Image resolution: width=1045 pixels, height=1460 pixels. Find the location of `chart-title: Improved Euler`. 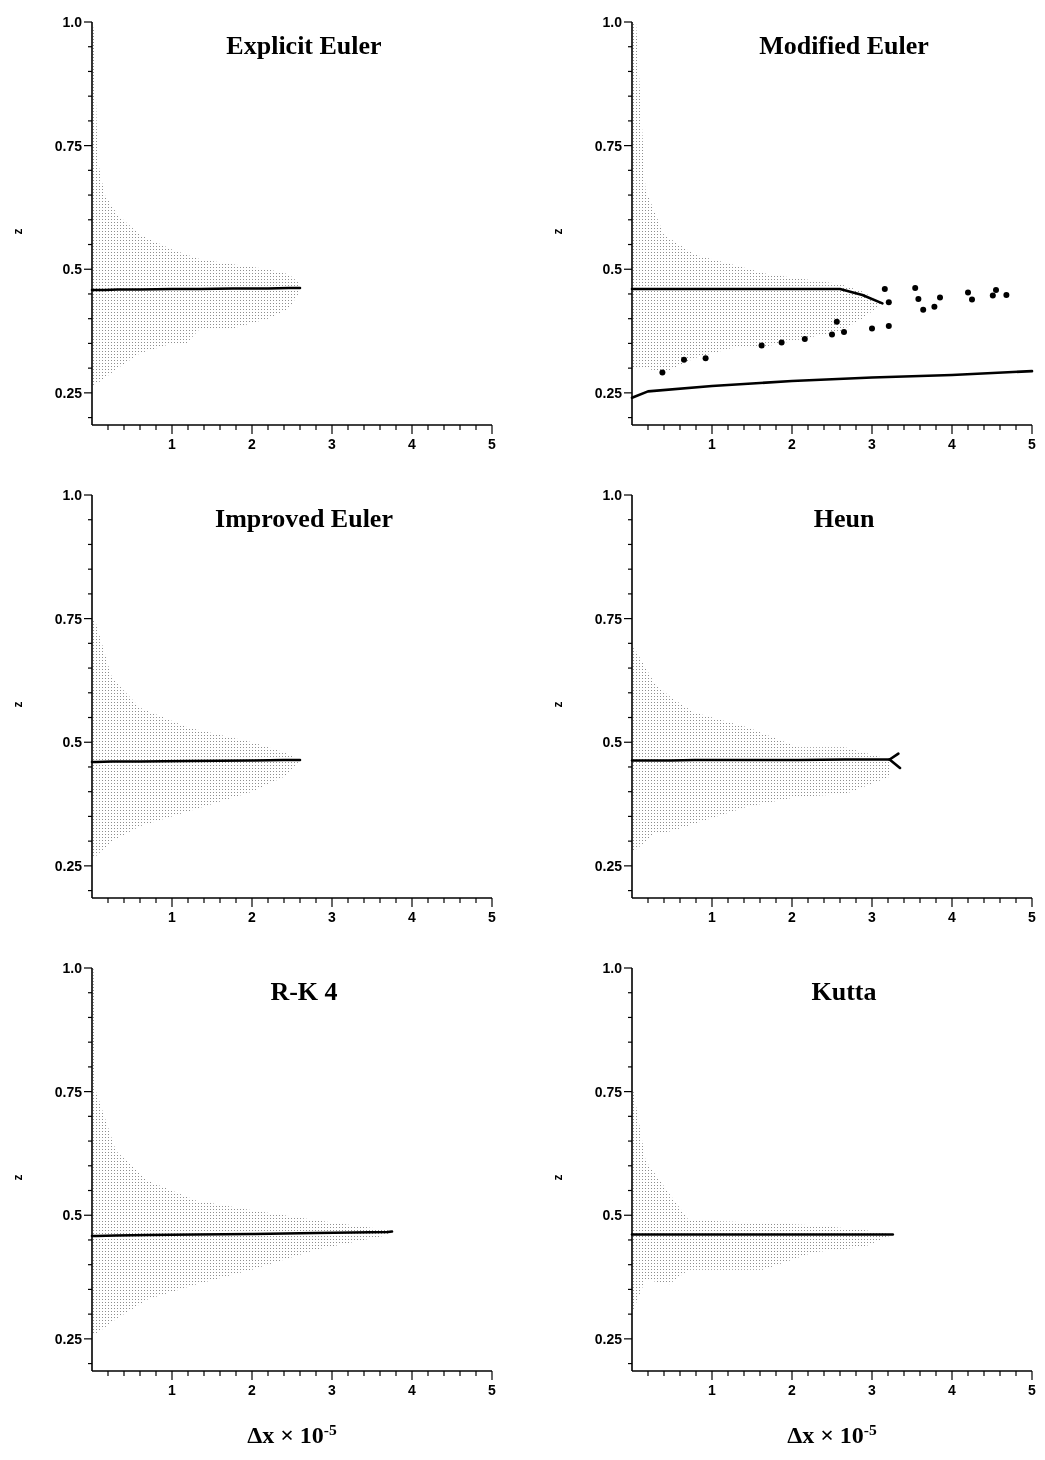

chart-title: Improved Euler is located at coordinates (304, 518).